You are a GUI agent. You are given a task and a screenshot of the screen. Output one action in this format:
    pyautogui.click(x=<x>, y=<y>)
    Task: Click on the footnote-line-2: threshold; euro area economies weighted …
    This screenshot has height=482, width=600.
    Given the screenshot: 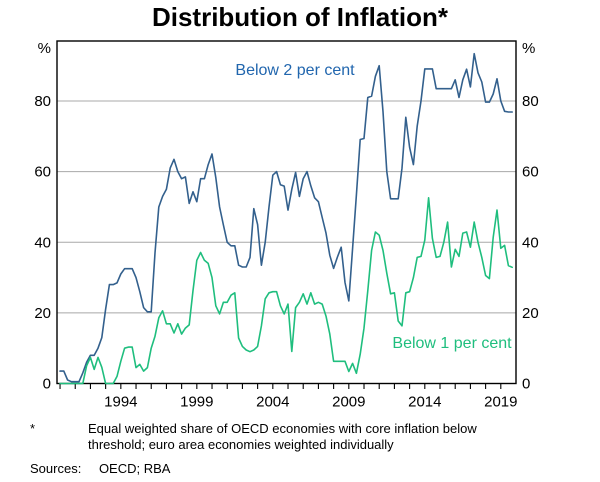 What is the action you would take?
    pyautogui.click(x=241, y=444)
    